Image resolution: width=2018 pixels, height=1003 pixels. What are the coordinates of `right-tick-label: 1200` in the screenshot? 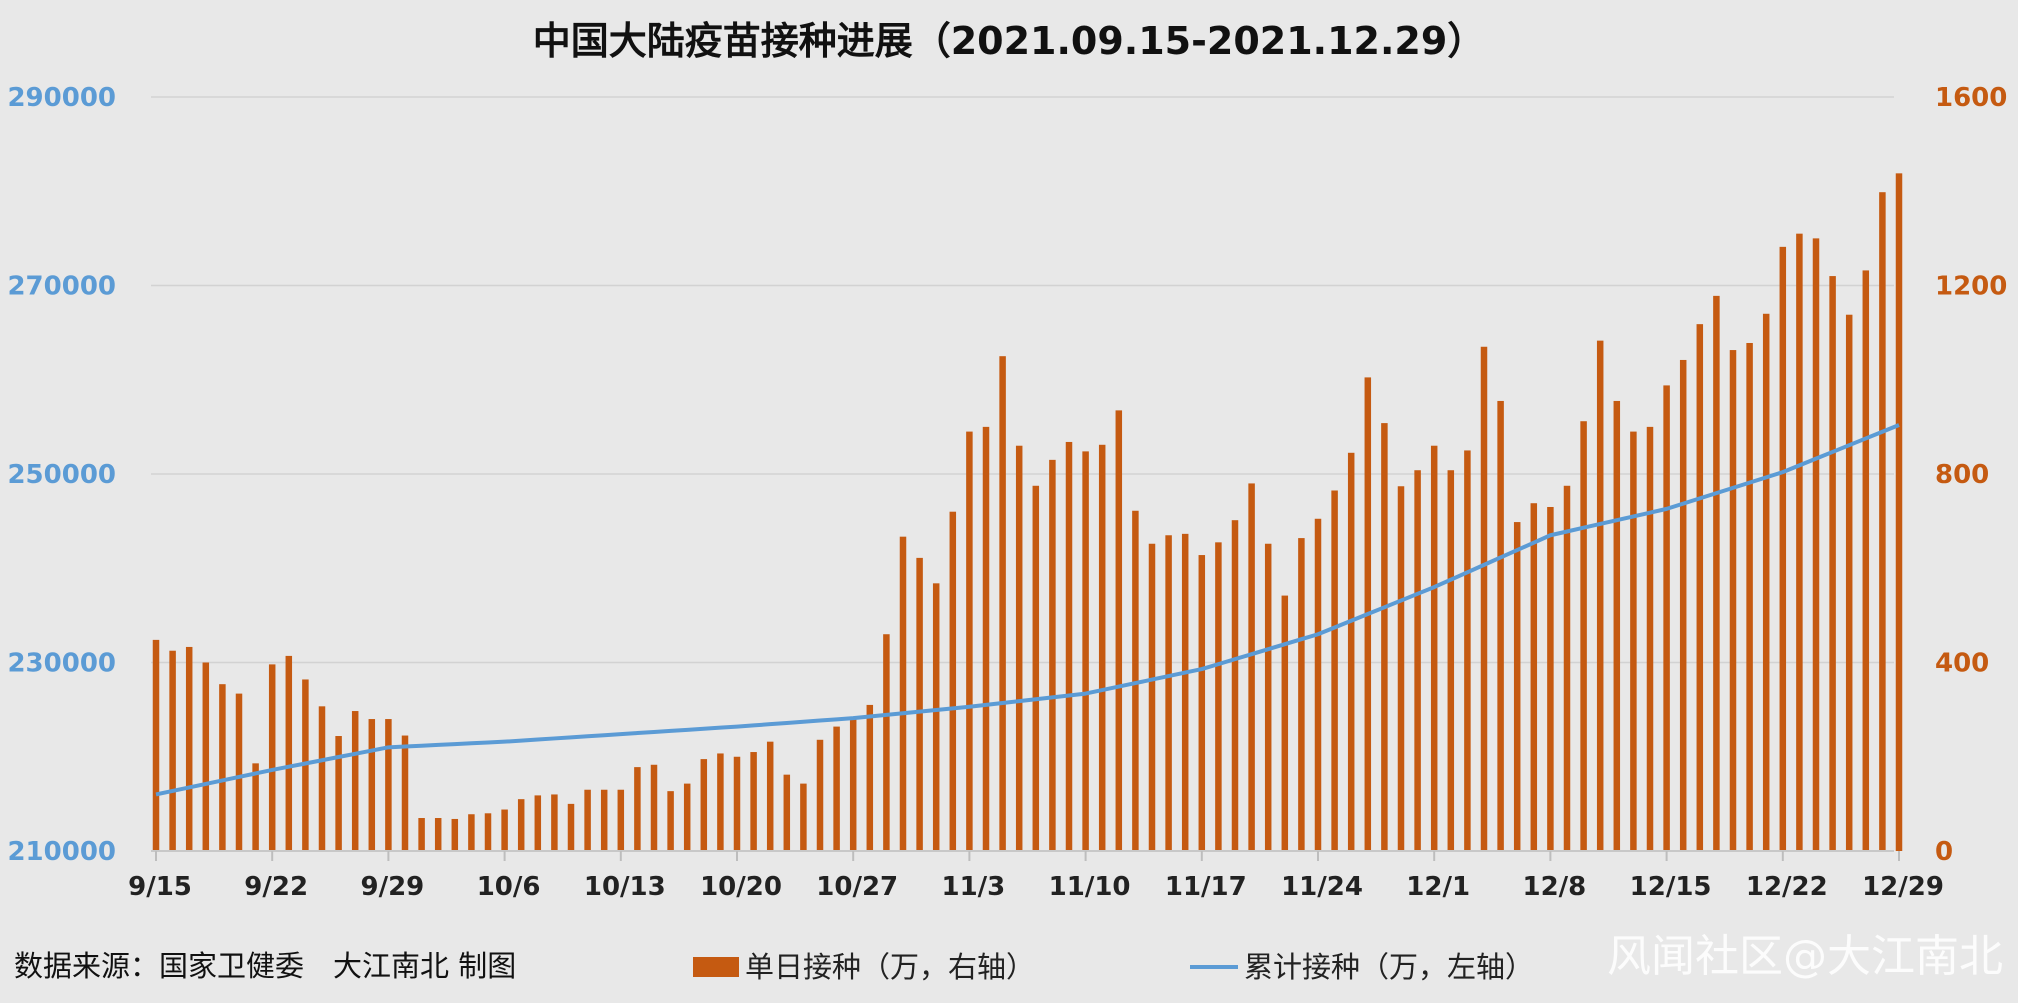 It's located at (1971, 287).